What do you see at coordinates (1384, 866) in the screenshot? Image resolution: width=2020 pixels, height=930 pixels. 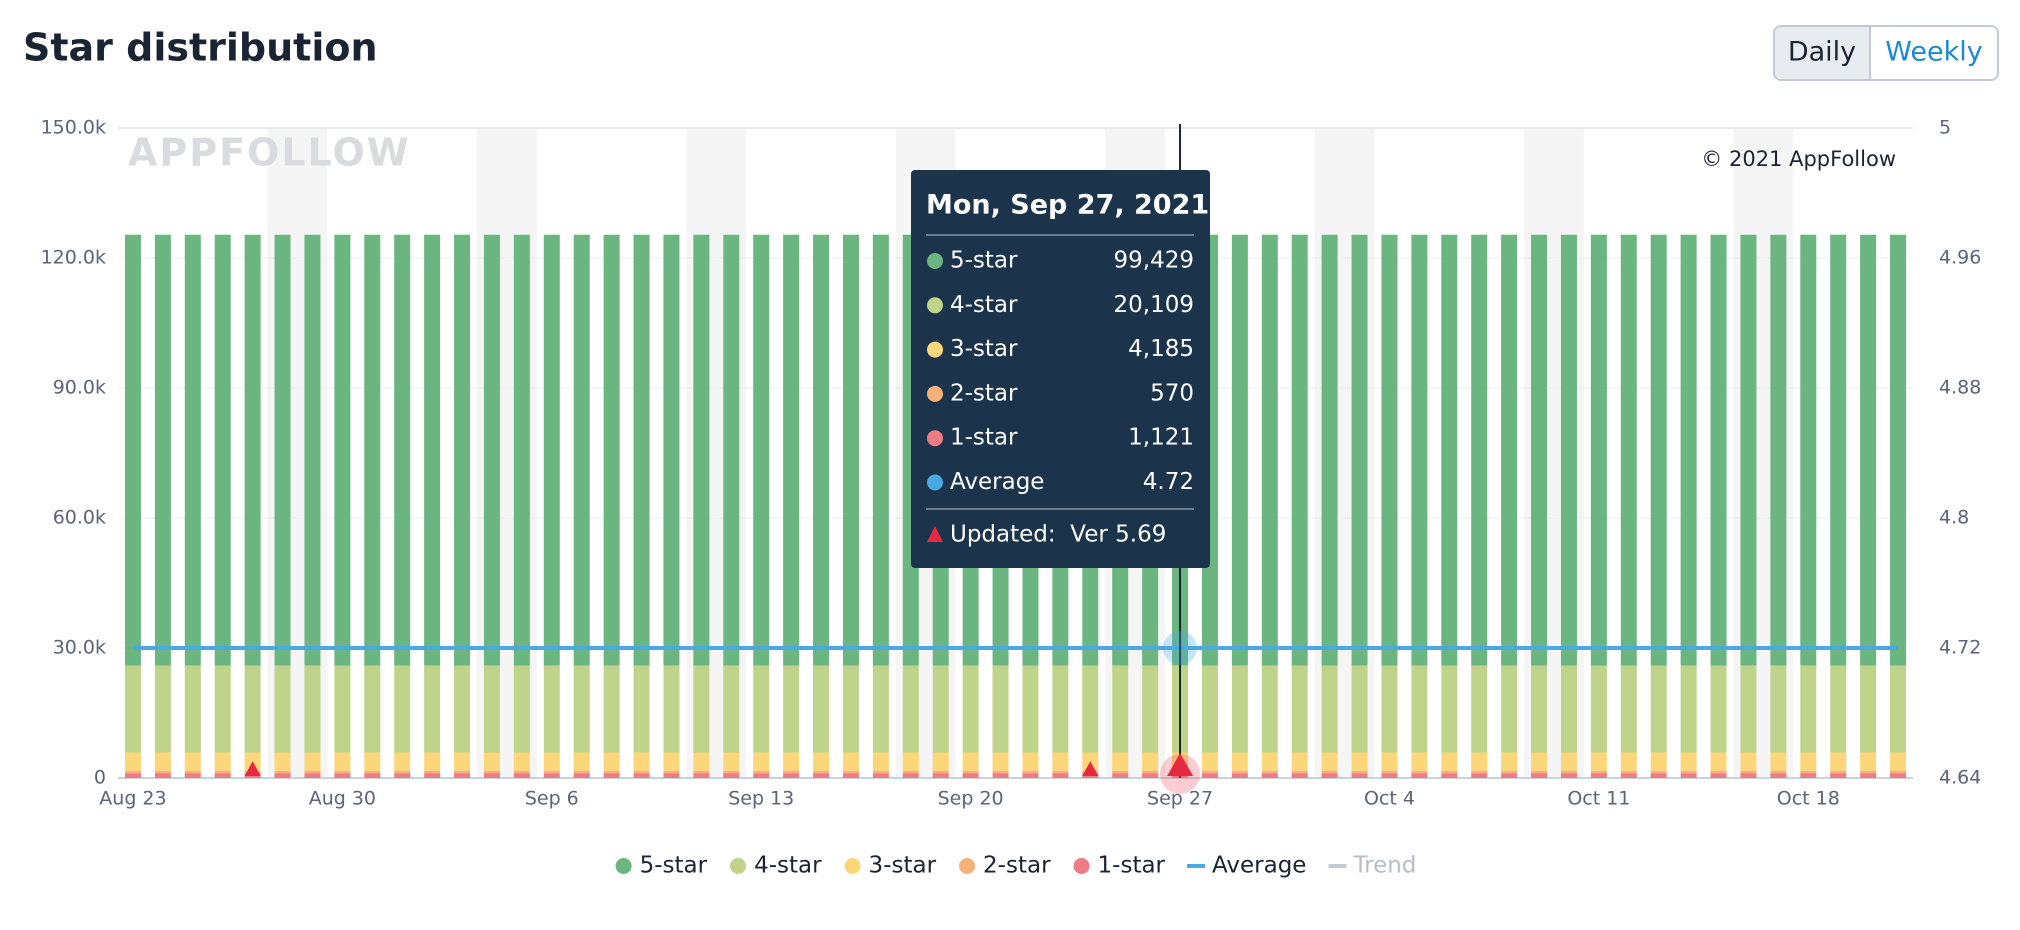 I see `legend-label: Trend` at bounding box center [1384, 866].